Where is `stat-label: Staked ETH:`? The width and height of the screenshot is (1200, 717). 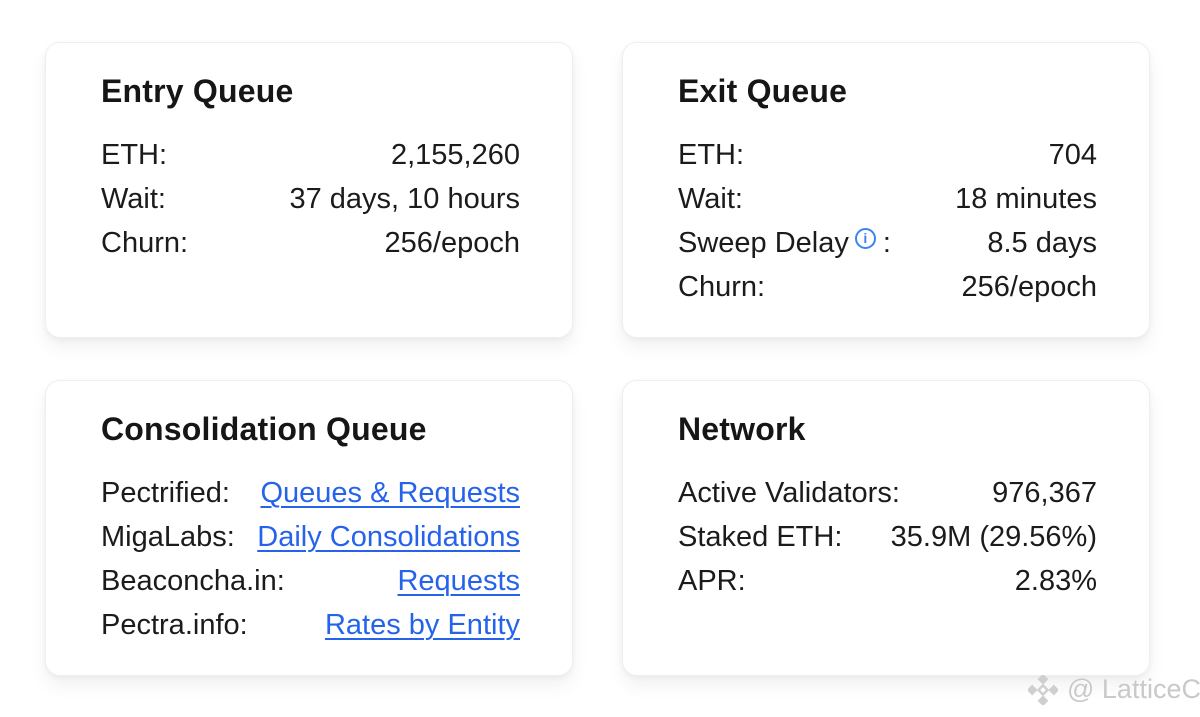
stat-label: Staked ETH: is located at coordinates (760, 537).